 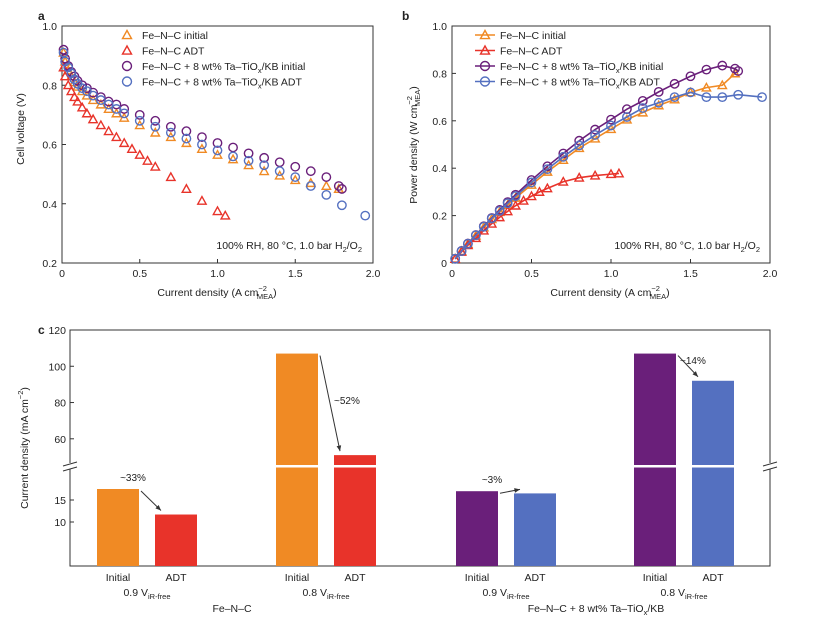 What do you see at coordinates (770, 466) in the screenshot?
I see `axis-break-right` at bounding box center [770, 466].